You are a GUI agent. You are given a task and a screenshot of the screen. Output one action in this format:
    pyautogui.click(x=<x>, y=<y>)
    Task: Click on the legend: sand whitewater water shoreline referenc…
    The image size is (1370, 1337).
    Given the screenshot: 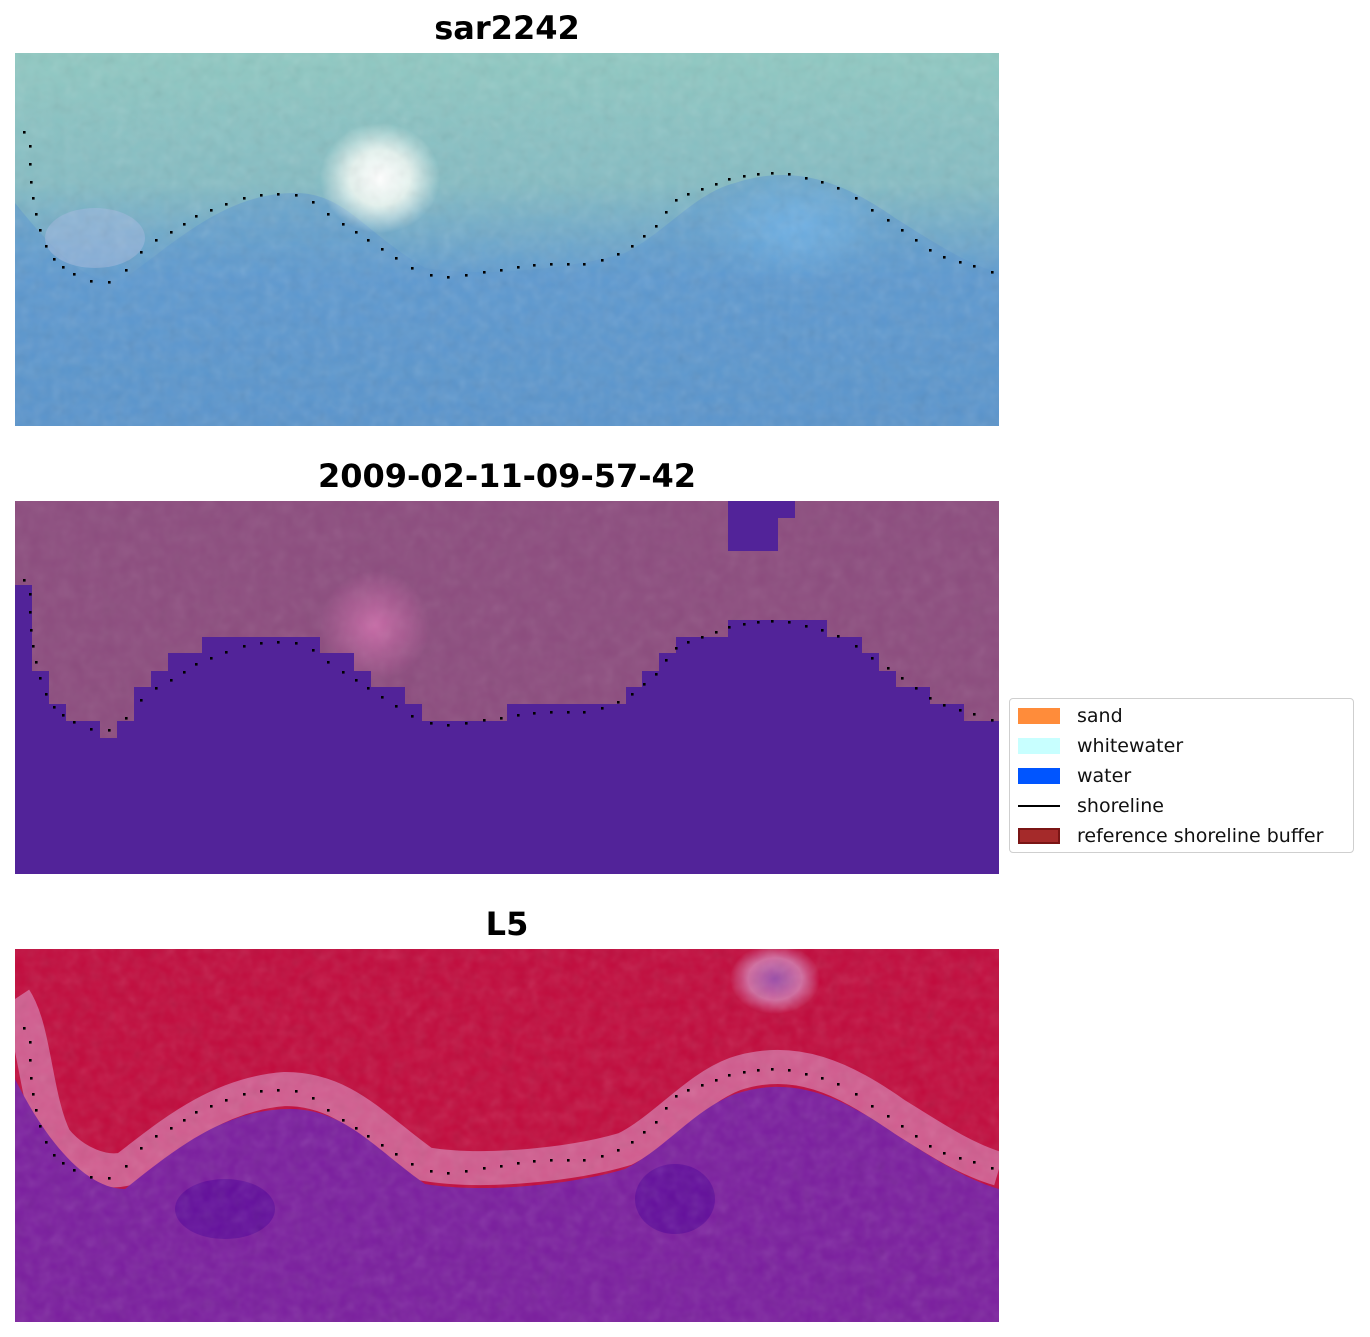 What is the action you would take?
    pyautogui.click(x=1181, y=775)
    